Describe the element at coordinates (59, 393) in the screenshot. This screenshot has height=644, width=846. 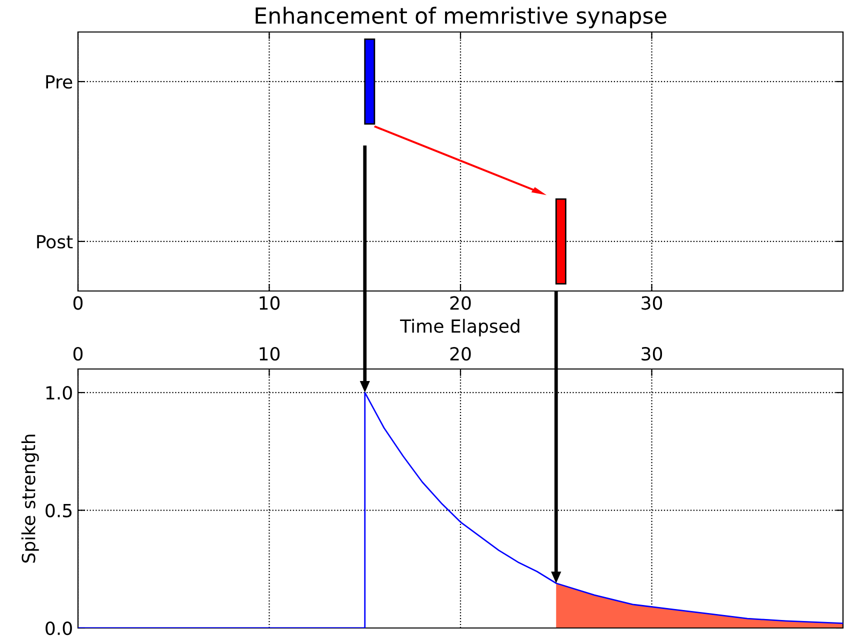
I see `y-tick-label: 1.0` at that location.